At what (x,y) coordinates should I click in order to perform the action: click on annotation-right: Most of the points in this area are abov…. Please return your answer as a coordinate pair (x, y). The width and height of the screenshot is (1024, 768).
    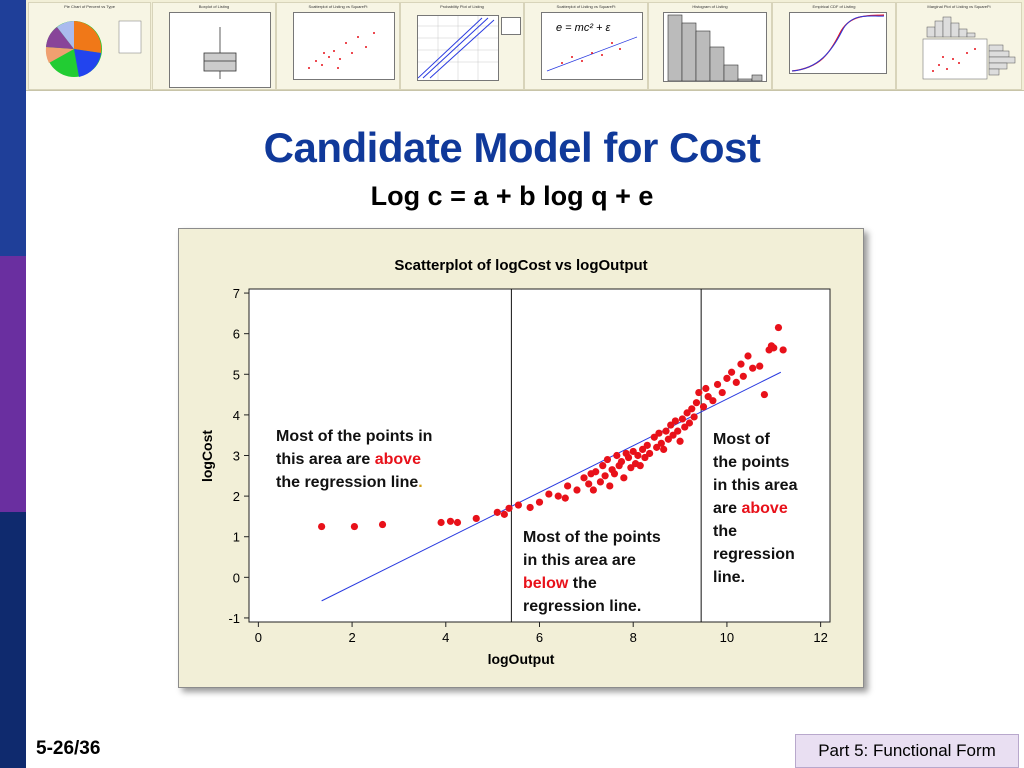
    Looking at the image, I should click on (755, 508).